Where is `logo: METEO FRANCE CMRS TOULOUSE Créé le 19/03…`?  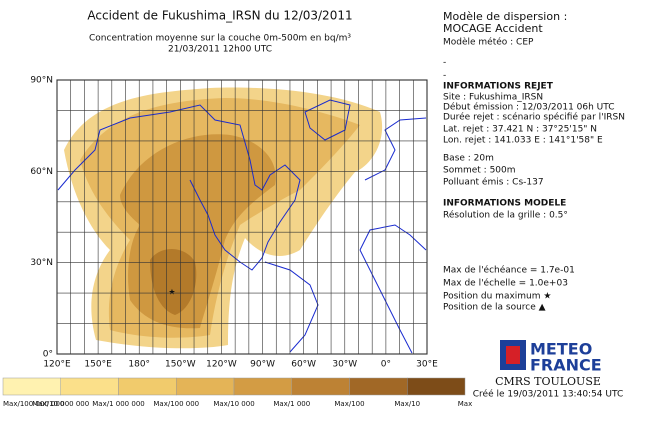
logo: METEO FRANCE CMRS TOULOUSE Créé le 19/03… is located at coordinates (548, 370).